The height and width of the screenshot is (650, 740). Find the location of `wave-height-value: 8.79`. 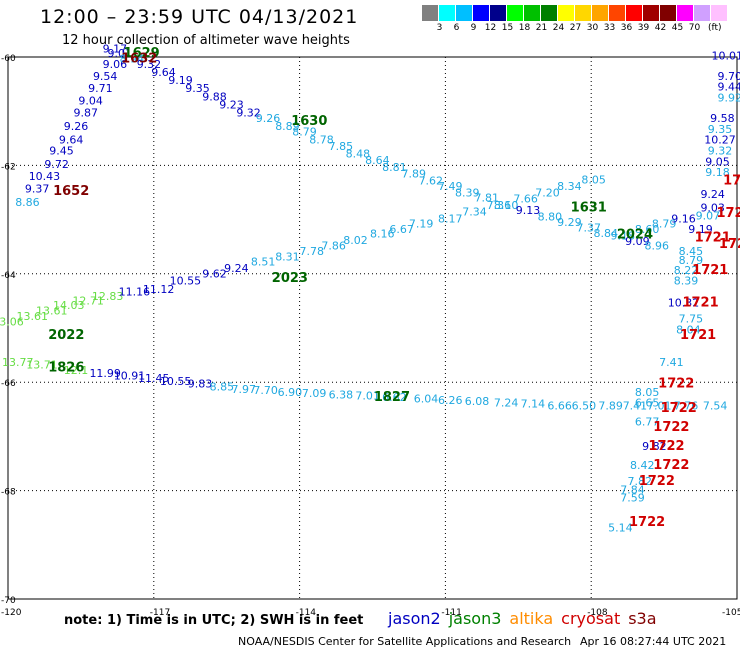

wave-height-value: 8.79 is located at coordinates (664, 224).